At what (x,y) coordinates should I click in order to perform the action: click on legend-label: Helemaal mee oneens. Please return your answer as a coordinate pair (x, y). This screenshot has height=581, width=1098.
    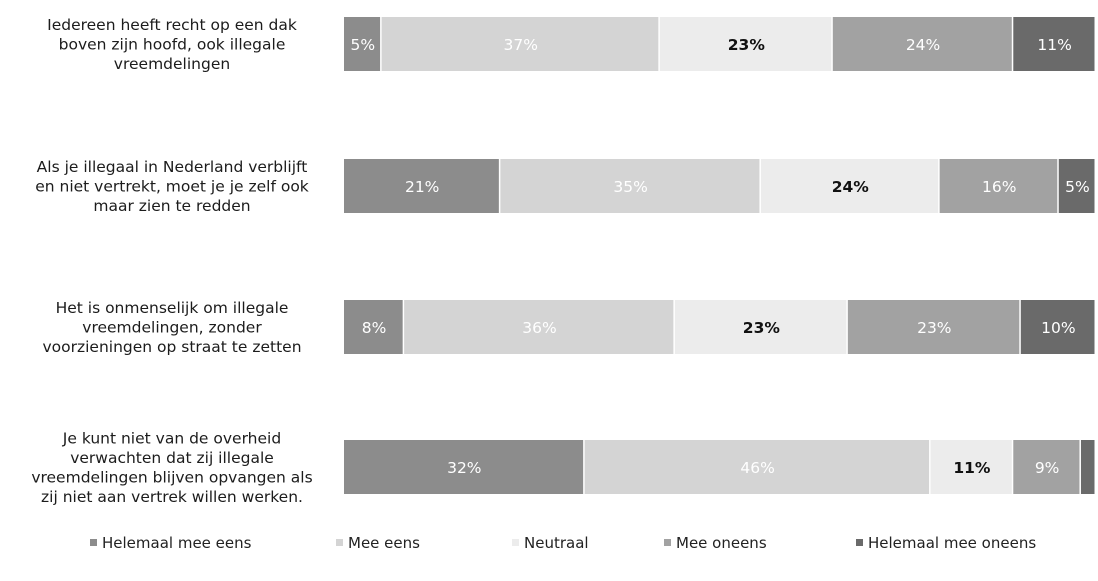
    Looking at the image, I should click on (952, 543).